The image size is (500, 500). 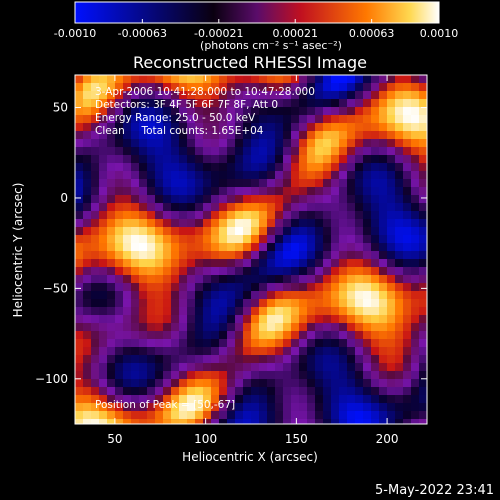 What do you see at coordinates (205, 439) in the screenshot?
I see `x-tick-label: 100` at bounding box center [205, 439].